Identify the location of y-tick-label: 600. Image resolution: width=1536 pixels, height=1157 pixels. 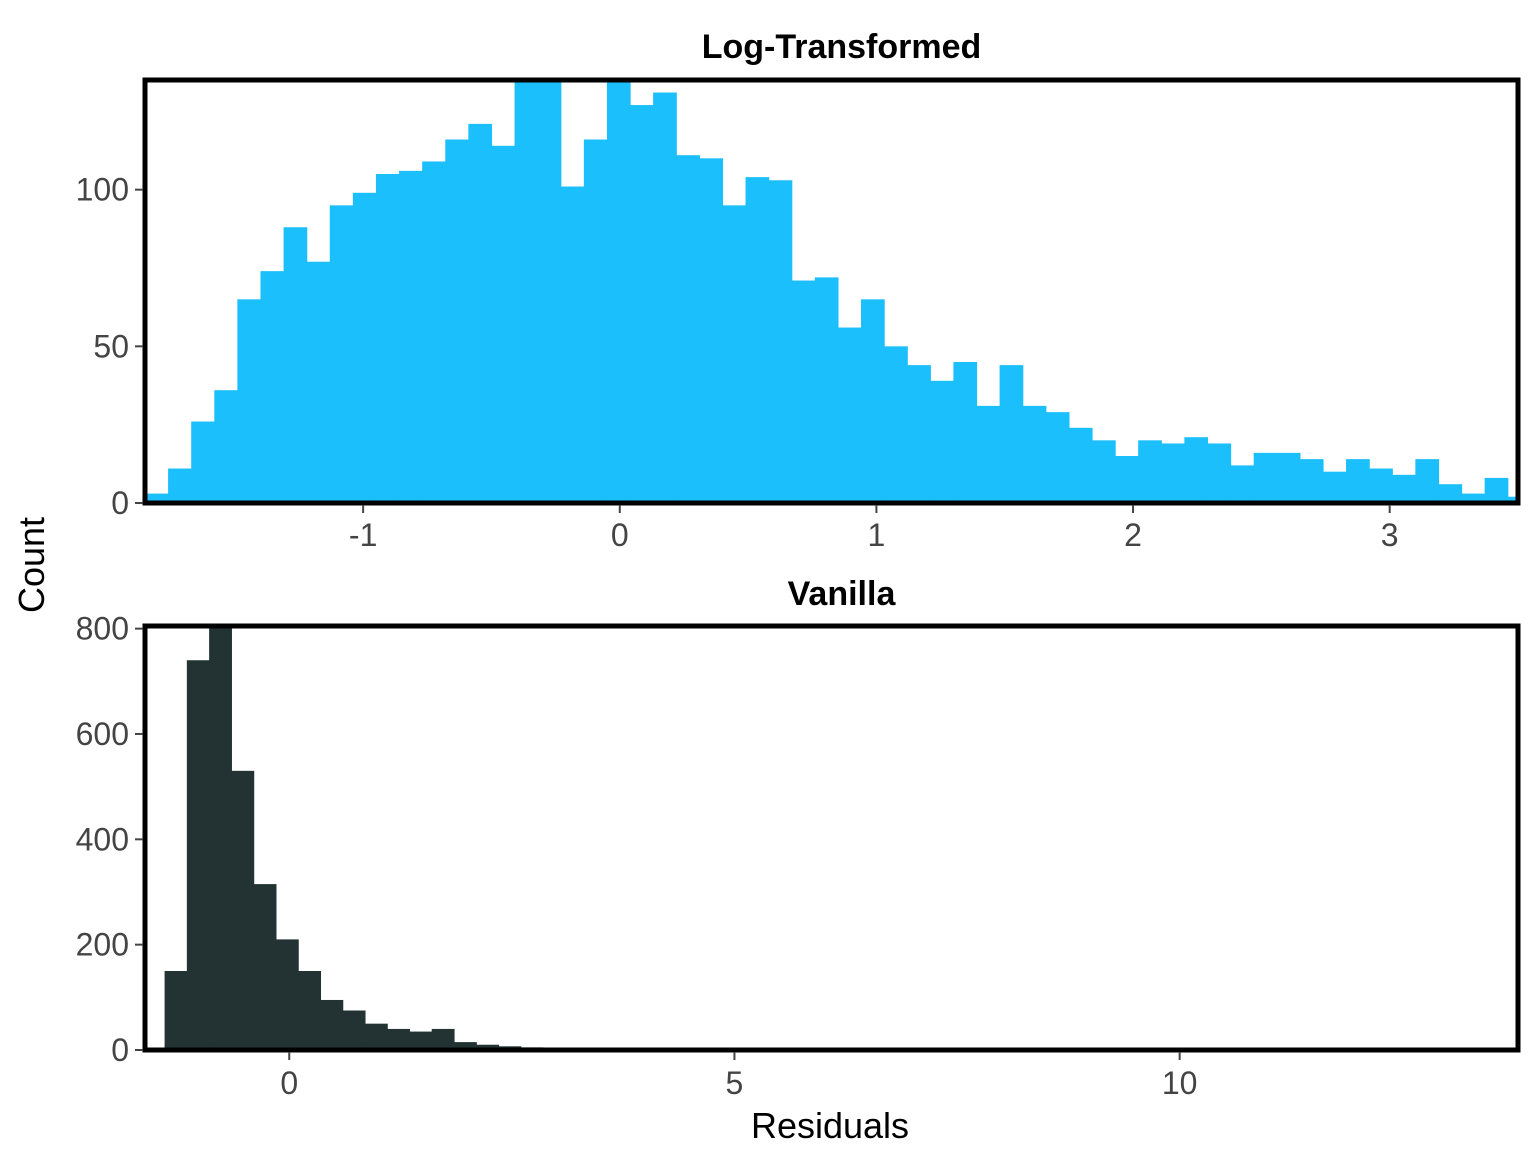
(102, 734).